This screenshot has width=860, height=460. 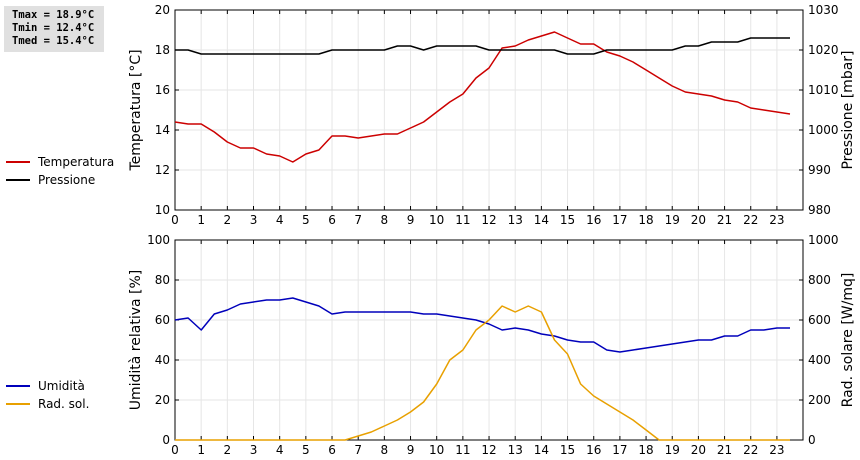 I want to click on chart-1-x-tick-label: 11, so click(x=462, y=220).